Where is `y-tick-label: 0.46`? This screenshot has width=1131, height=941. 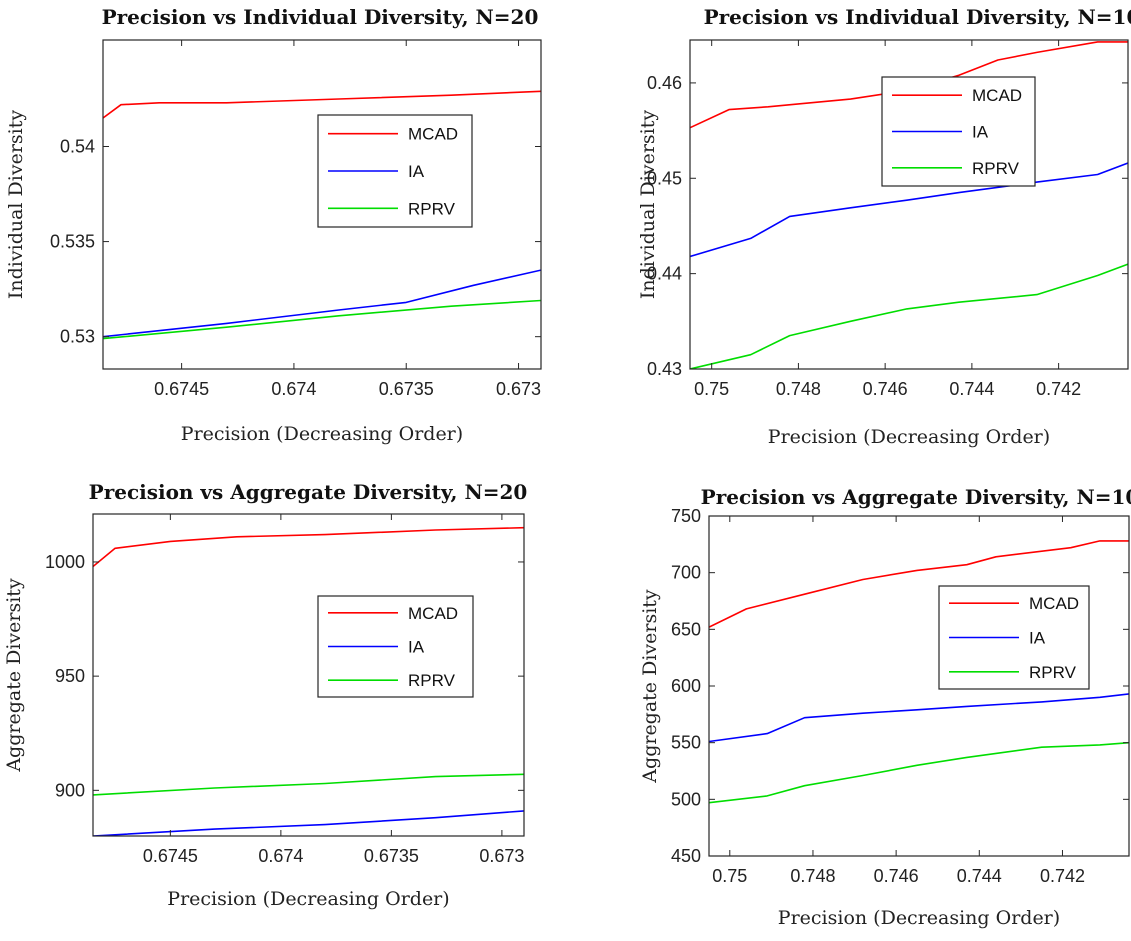 y-tick-label: 0.46 is located at coordinates (664, 83).